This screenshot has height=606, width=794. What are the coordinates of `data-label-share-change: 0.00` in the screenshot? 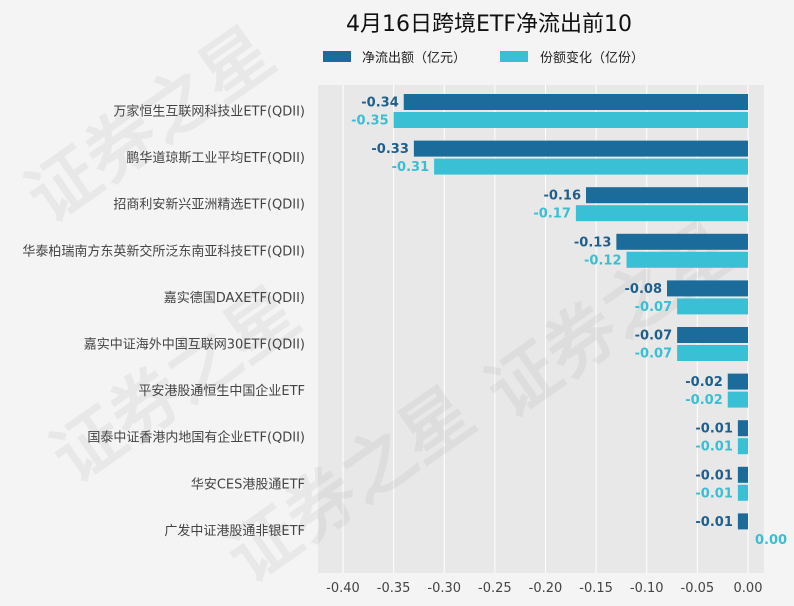 It's located at (771, 540).